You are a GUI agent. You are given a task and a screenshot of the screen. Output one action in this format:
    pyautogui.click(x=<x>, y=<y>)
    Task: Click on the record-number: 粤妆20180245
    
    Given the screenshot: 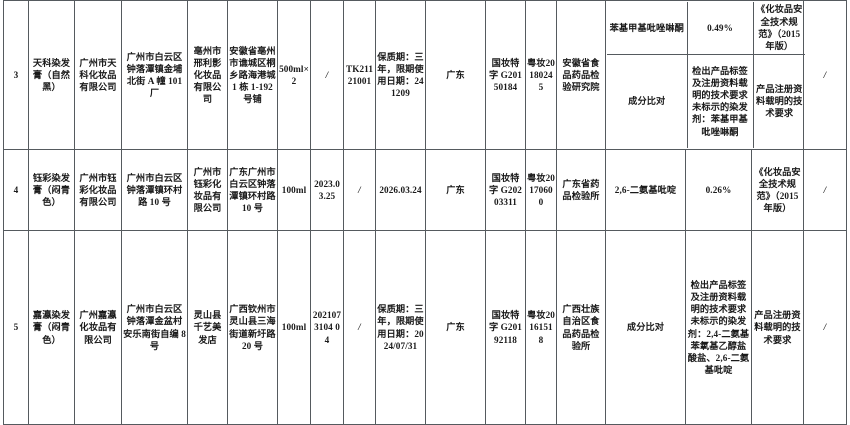 What is the action you would take?
    pyautogui.click(x=541, y=75)
    